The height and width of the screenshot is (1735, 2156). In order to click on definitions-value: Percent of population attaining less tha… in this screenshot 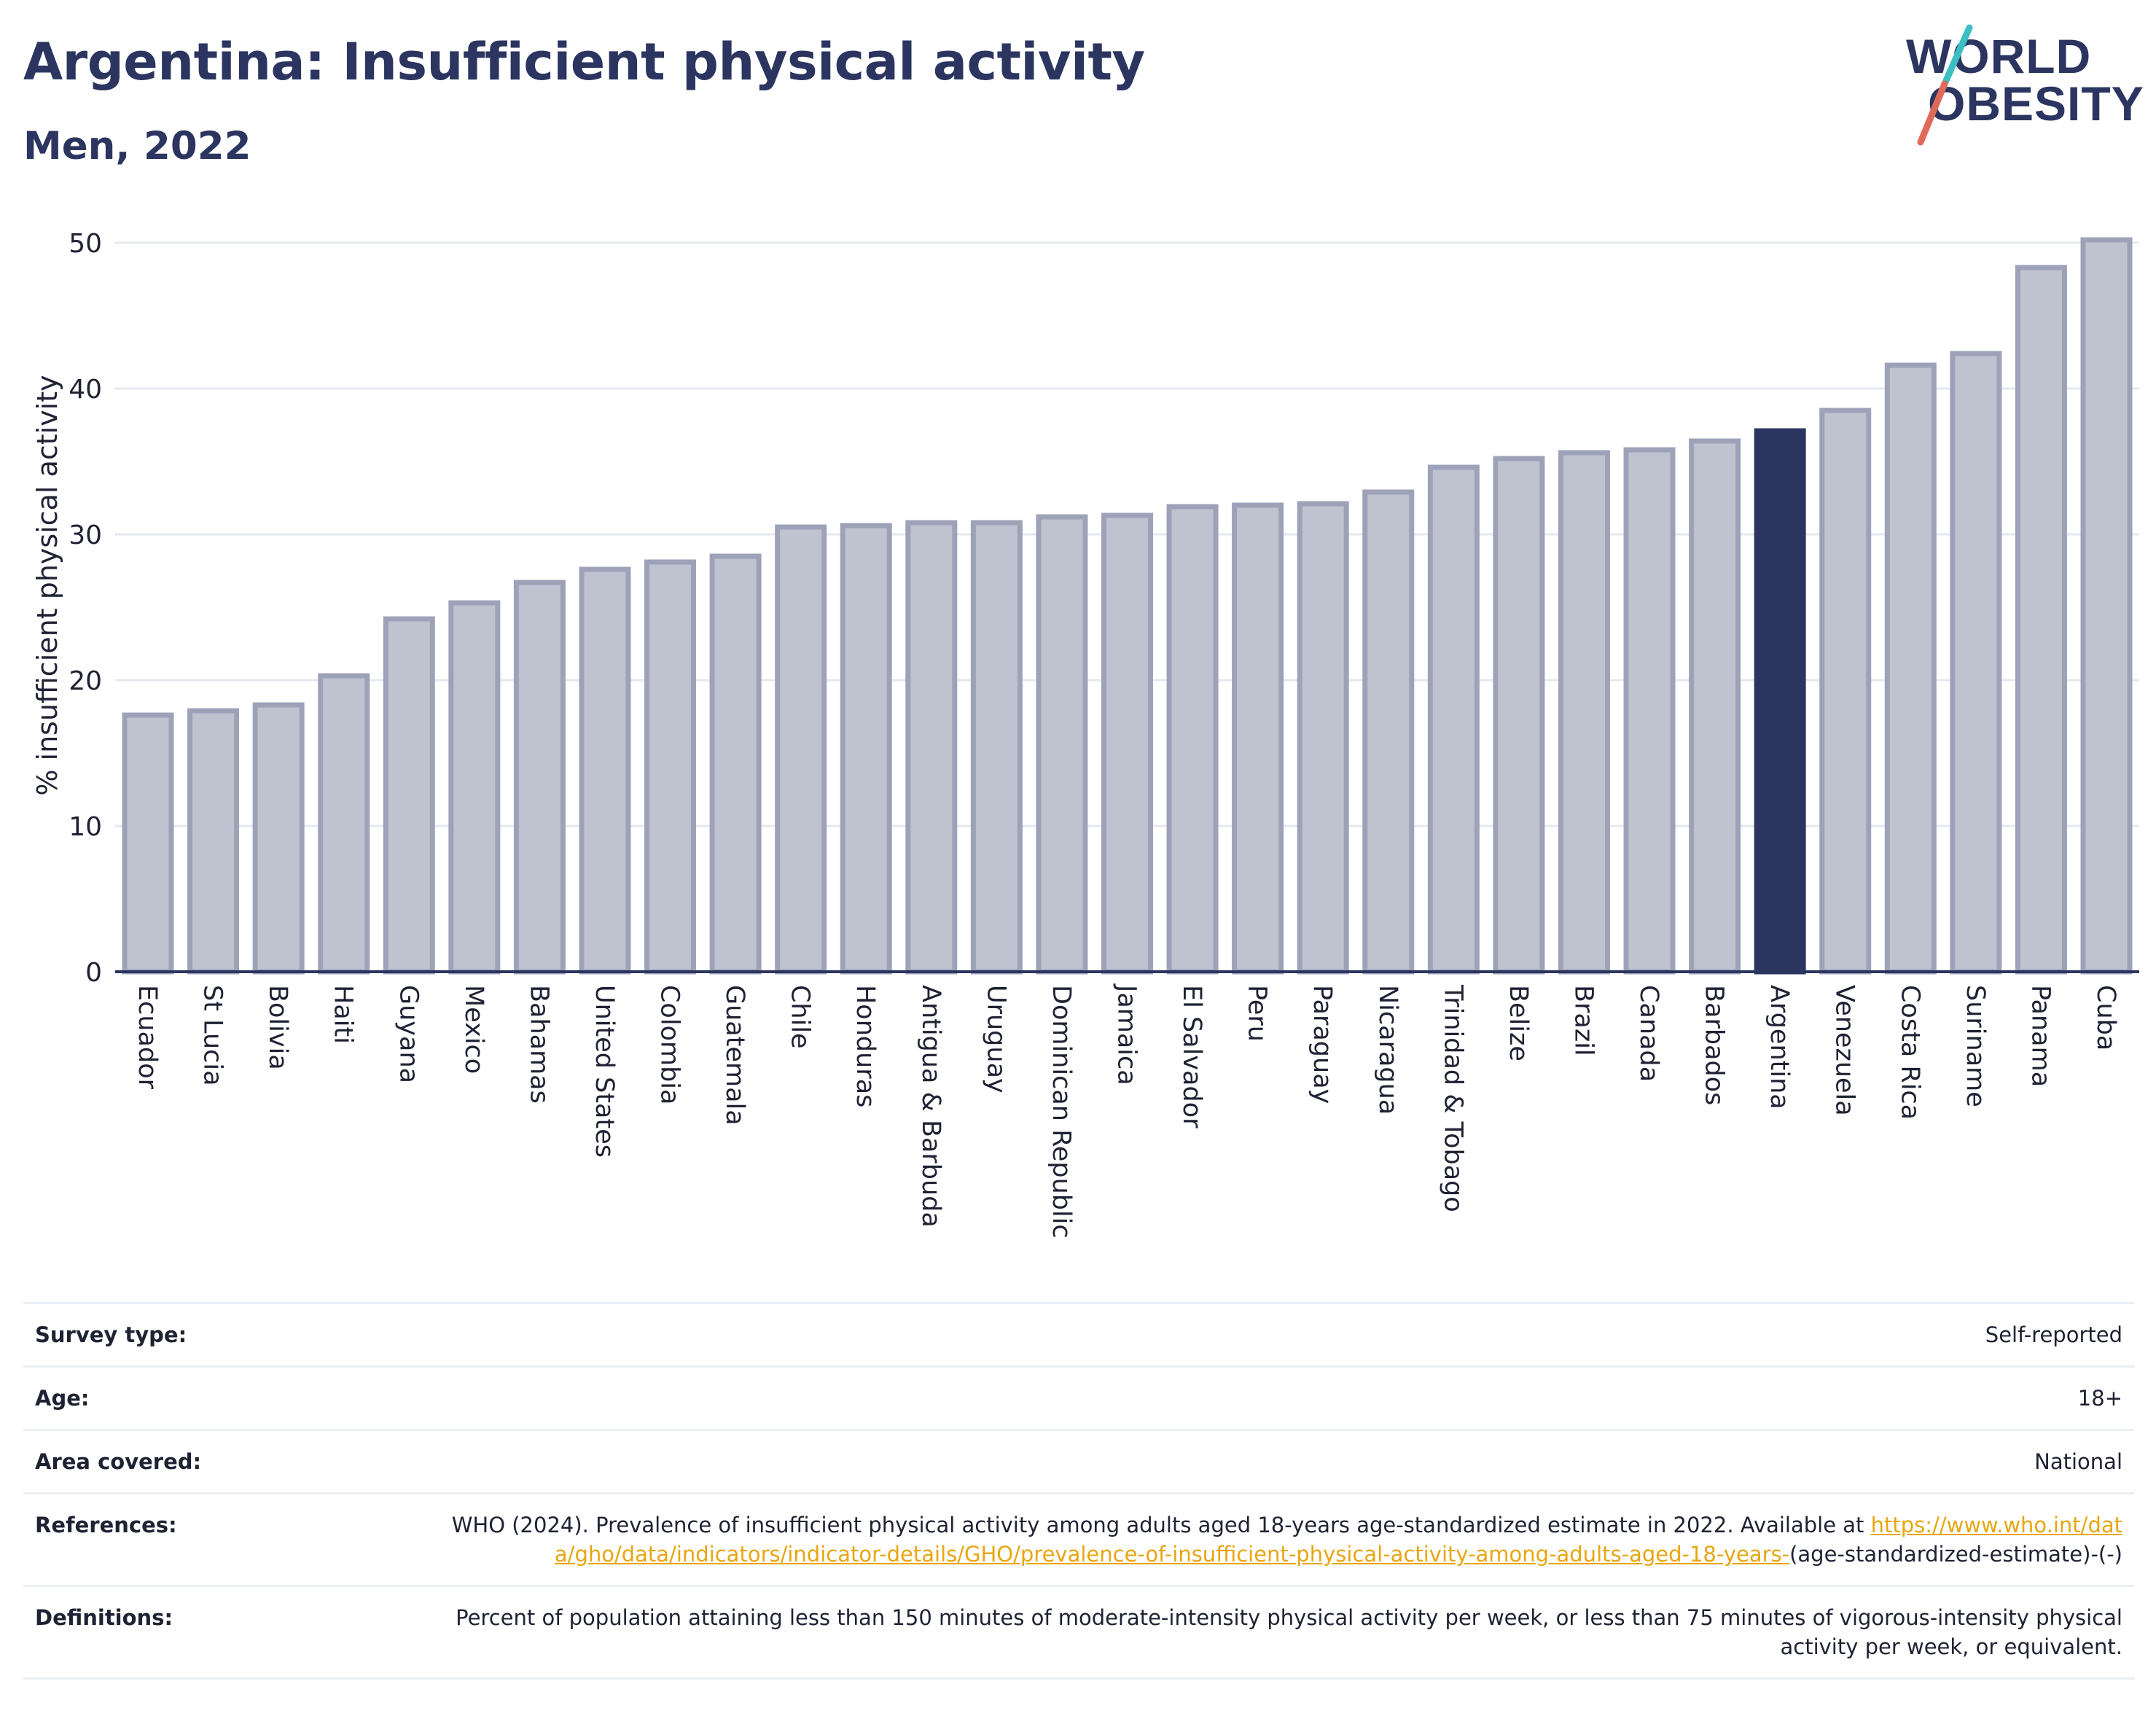, I will do `click(1280, 1633)`.